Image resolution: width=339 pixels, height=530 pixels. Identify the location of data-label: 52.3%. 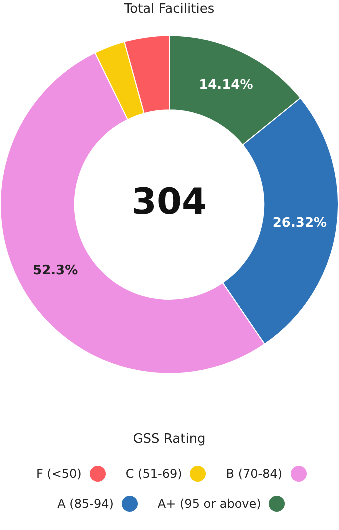
(55, 270).